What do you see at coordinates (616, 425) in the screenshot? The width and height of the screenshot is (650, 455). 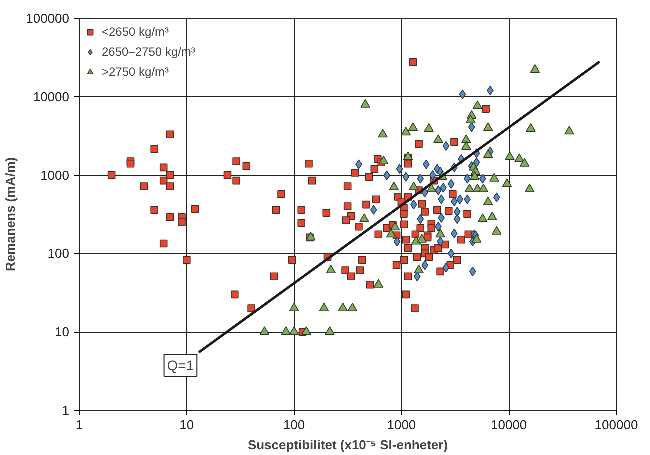 I see `x-tick-label: 100000` at bounding box center [616, 425].